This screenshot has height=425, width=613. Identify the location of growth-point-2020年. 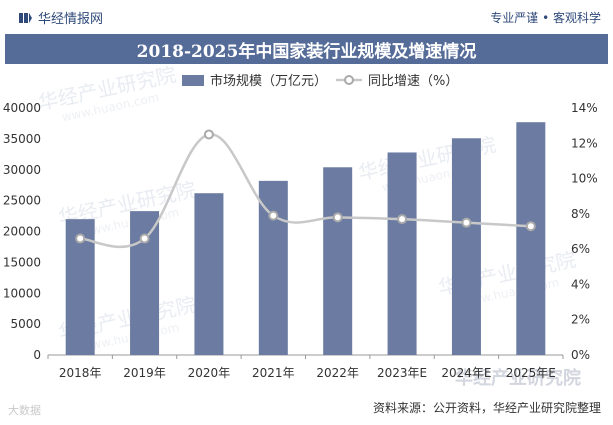
(208, 134).